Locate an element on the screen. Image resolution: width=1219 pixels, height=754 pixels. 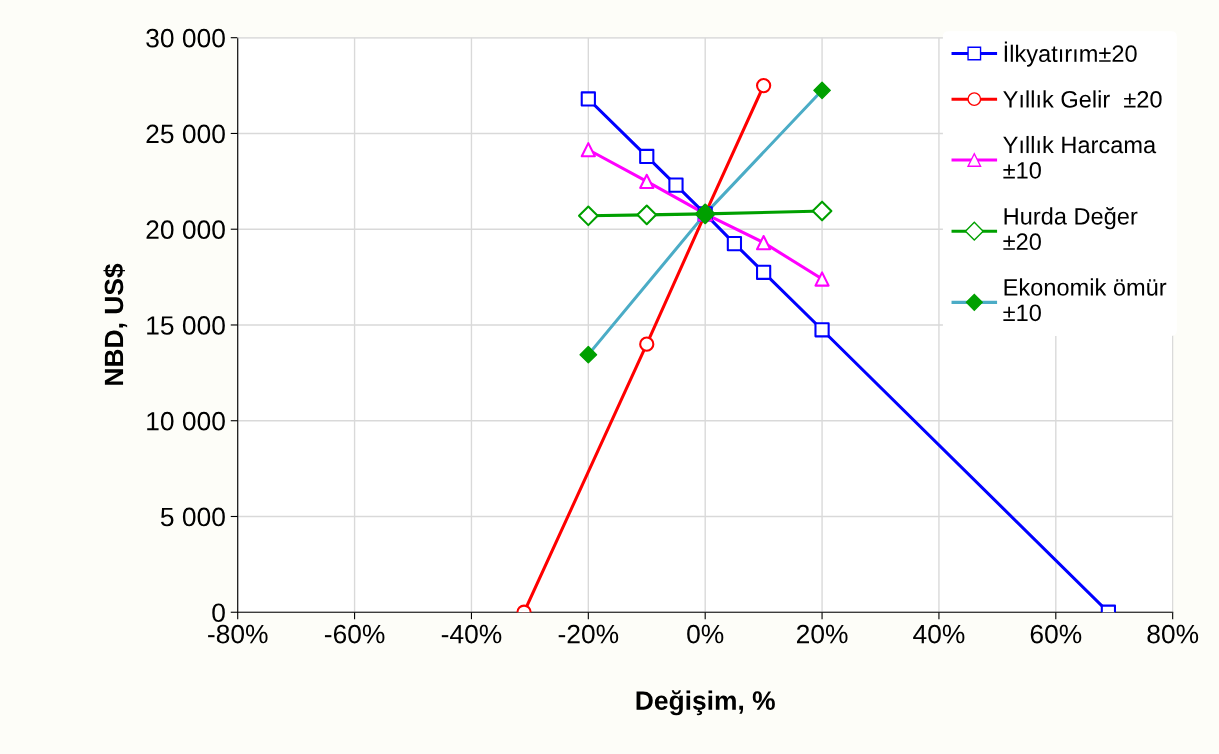
legend-label: Hurda Değer ±20 is located at coordinates (1070, 229).